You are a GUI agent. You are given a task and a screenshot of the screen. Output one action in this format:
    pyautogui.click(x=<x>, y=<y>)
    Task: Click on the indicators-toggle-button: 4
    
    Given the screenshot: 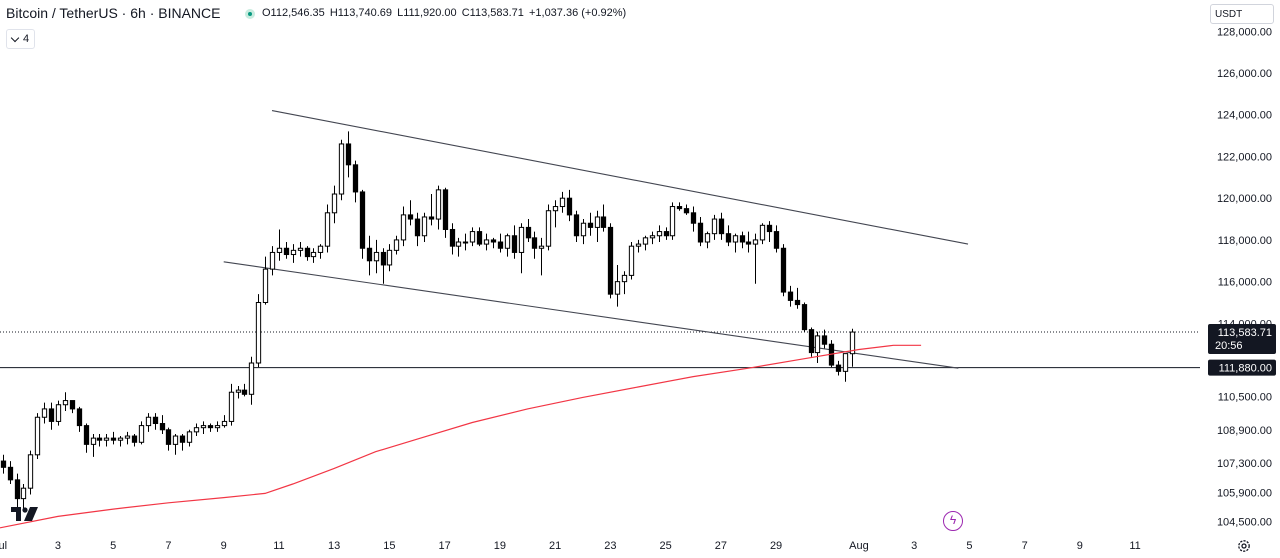 What is the action you would take?
    pyautogui.click(x=21, y=39)
    